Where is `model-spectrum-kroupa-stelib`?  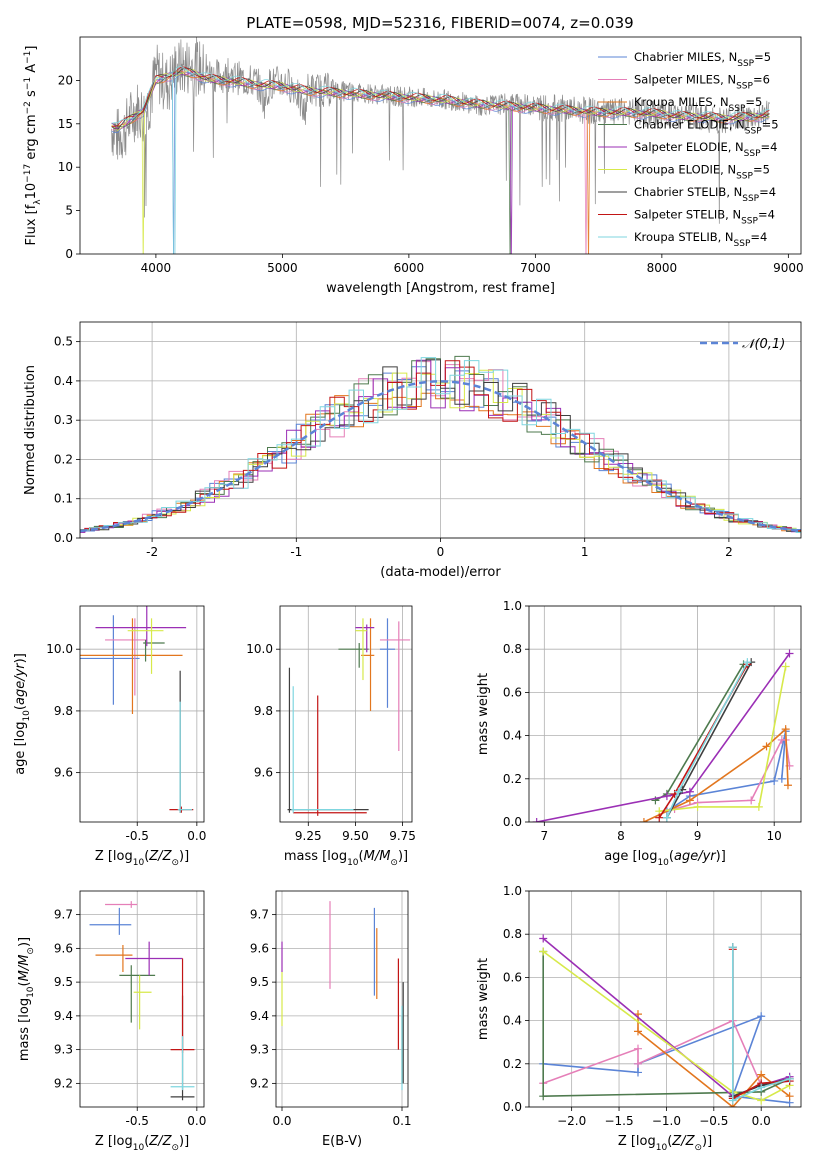
model-spectrum-kroupa-stelib is located at coordinates (440, 159).